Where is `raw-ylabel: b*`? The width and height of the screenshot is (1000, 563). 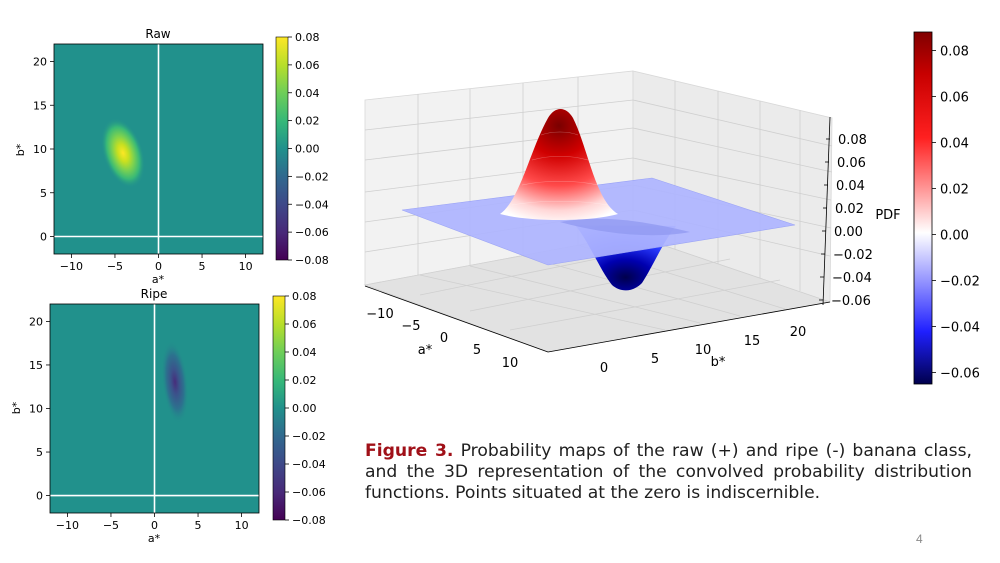
raw-ylabel: b* is located at coordinates (20, 149).